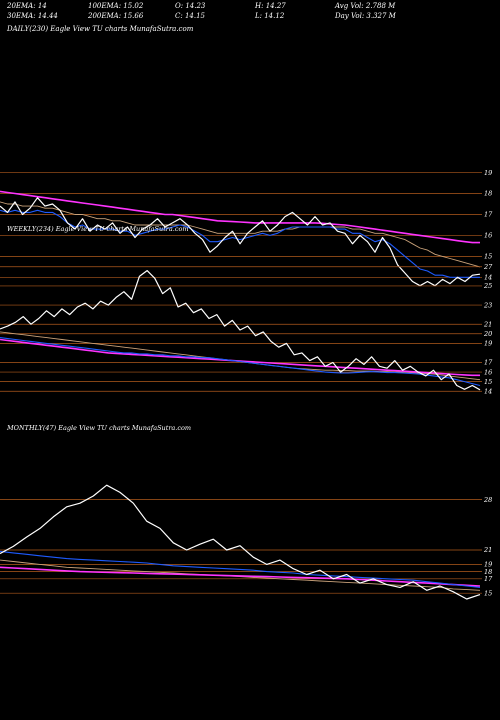 Image resolution: width=500 pixels, height=720 pixels. I want to click on weekly-ema-fast-line, so click(240, 362).